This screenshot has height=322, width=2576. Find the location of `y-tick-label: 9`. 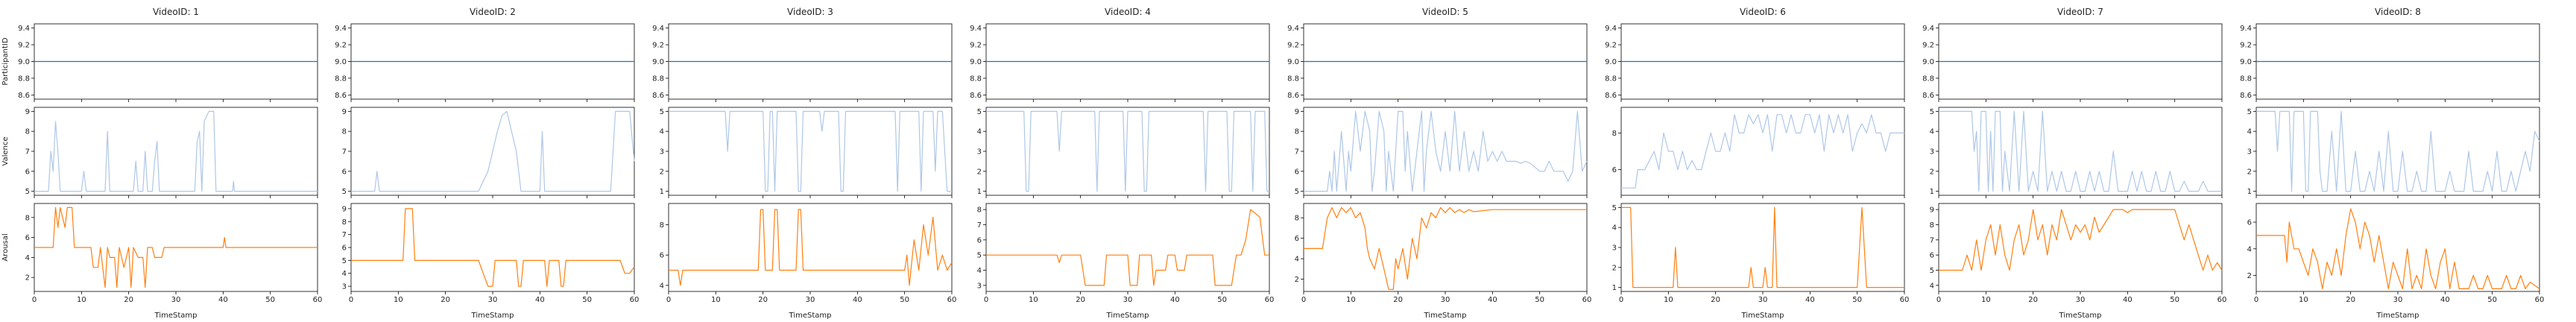

y-tick-label: 9 is located at coordinates (1297, 112).